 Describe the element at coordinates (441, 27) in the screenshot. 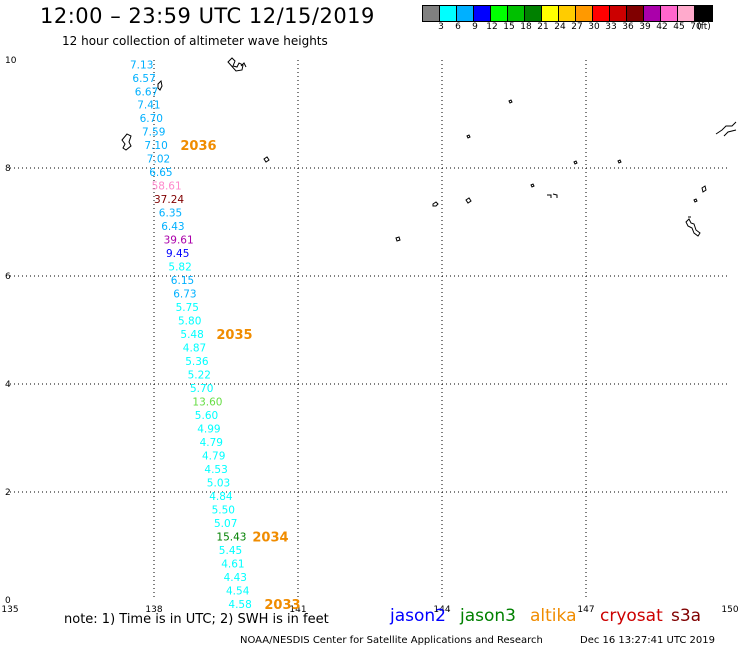

I see `color-scale-label: 3` at that location.